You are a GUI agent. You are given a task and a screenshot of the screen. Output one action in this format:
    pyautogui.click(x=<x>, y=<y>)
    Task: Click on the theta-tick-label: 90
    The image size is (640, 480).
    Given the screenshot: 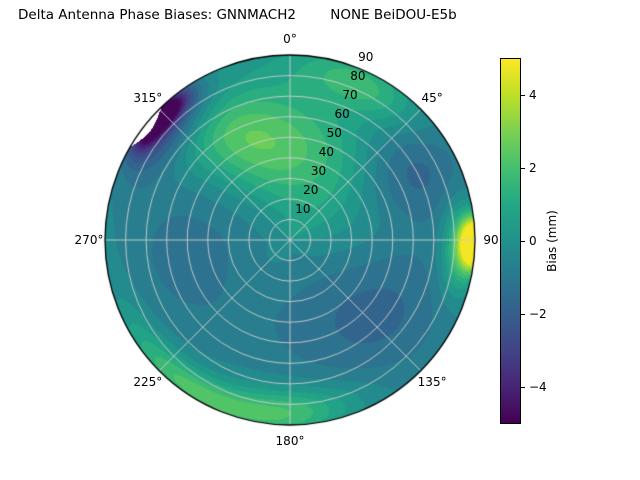 What is the action you would take?
    pyautogui.click(x=491, y=240)
    